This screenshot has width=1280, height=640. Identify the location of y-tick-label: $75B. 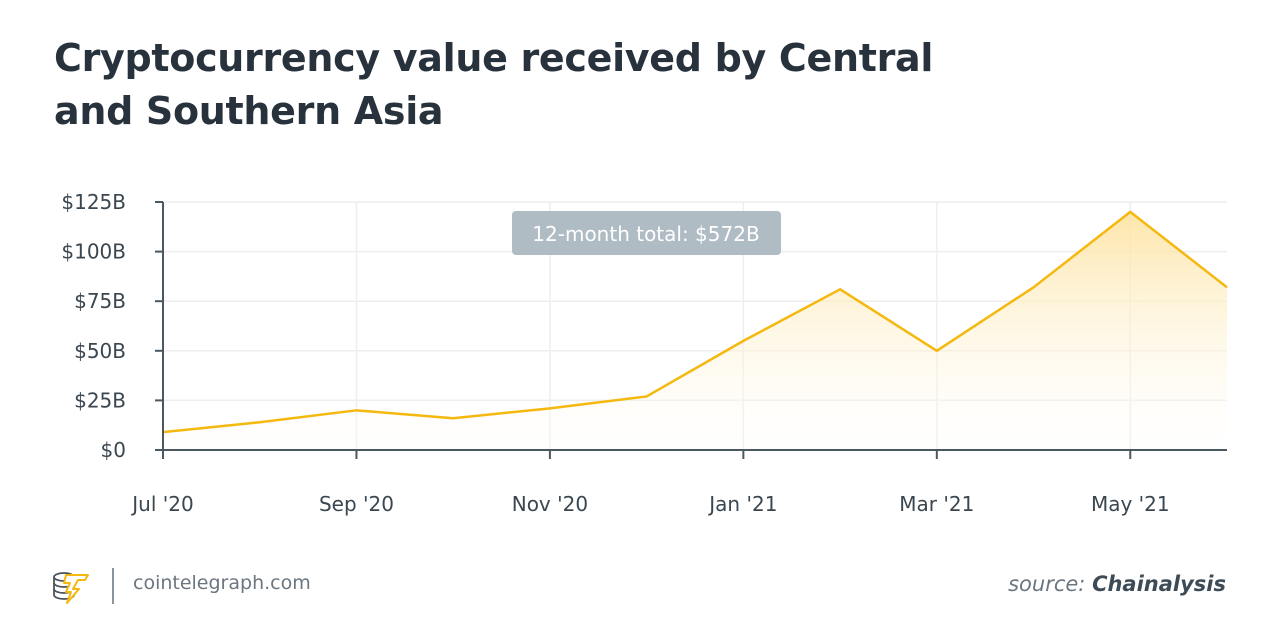
(100, 301).